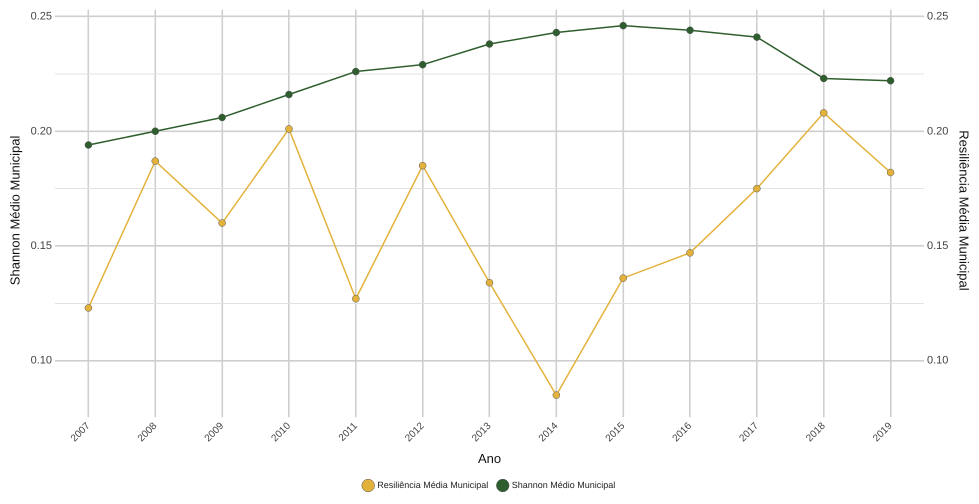  Describe the element at coordinates (41, 246) in the screenshot. I see `y-tick-label: 0.15` at that location.